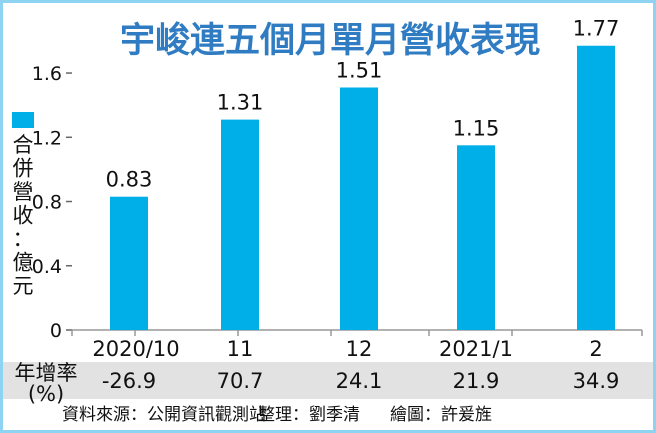 The image size is (656, 433). I want to click on y-tick-label: 0.8, so click(47, 203).